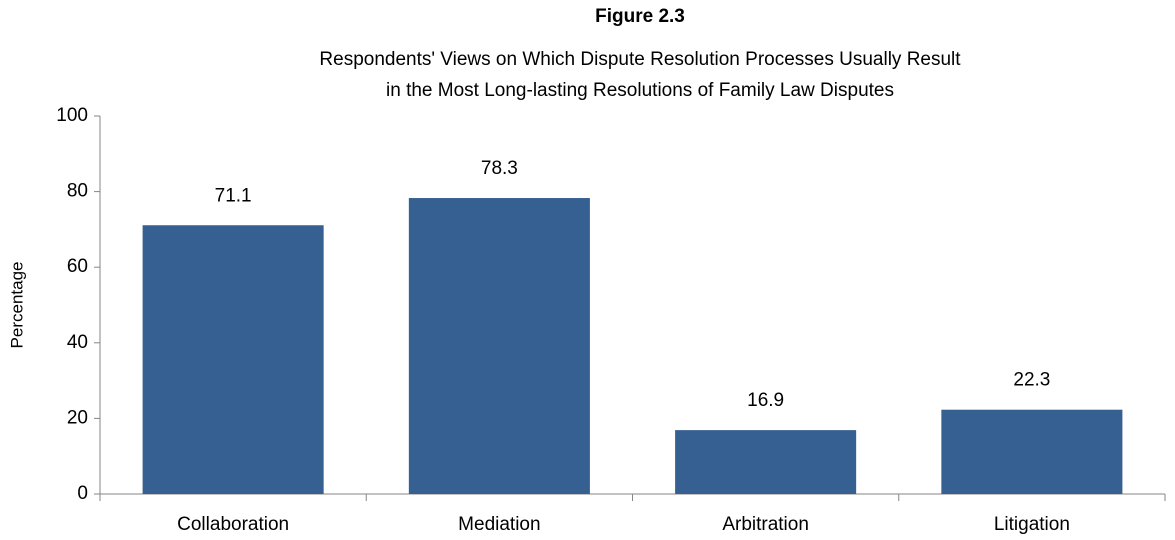 The width and height of the screenshot is (1175, 540). What do you see at coordinates (16, 305) in the screenshot?
I see `y-axis-label: Percentage` at bounding box center [16, 305].